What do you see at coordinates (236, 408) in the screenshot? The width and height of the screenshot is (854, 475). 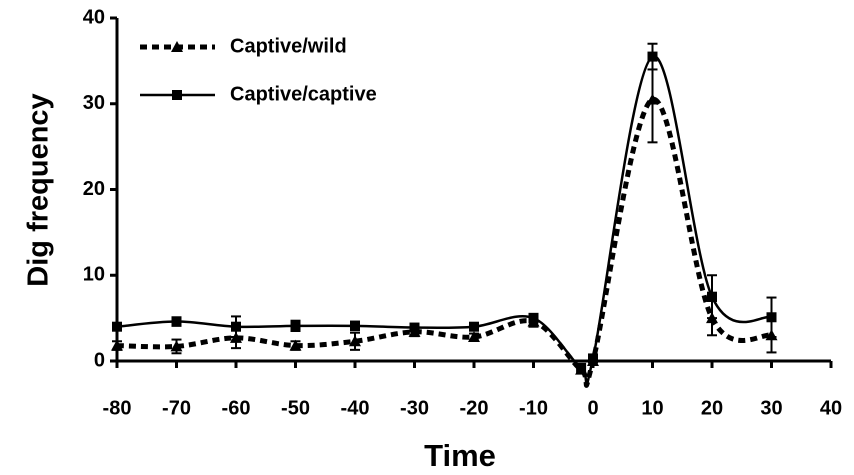 I see `x-tick-label: -60` at bounding box center [236, 408].